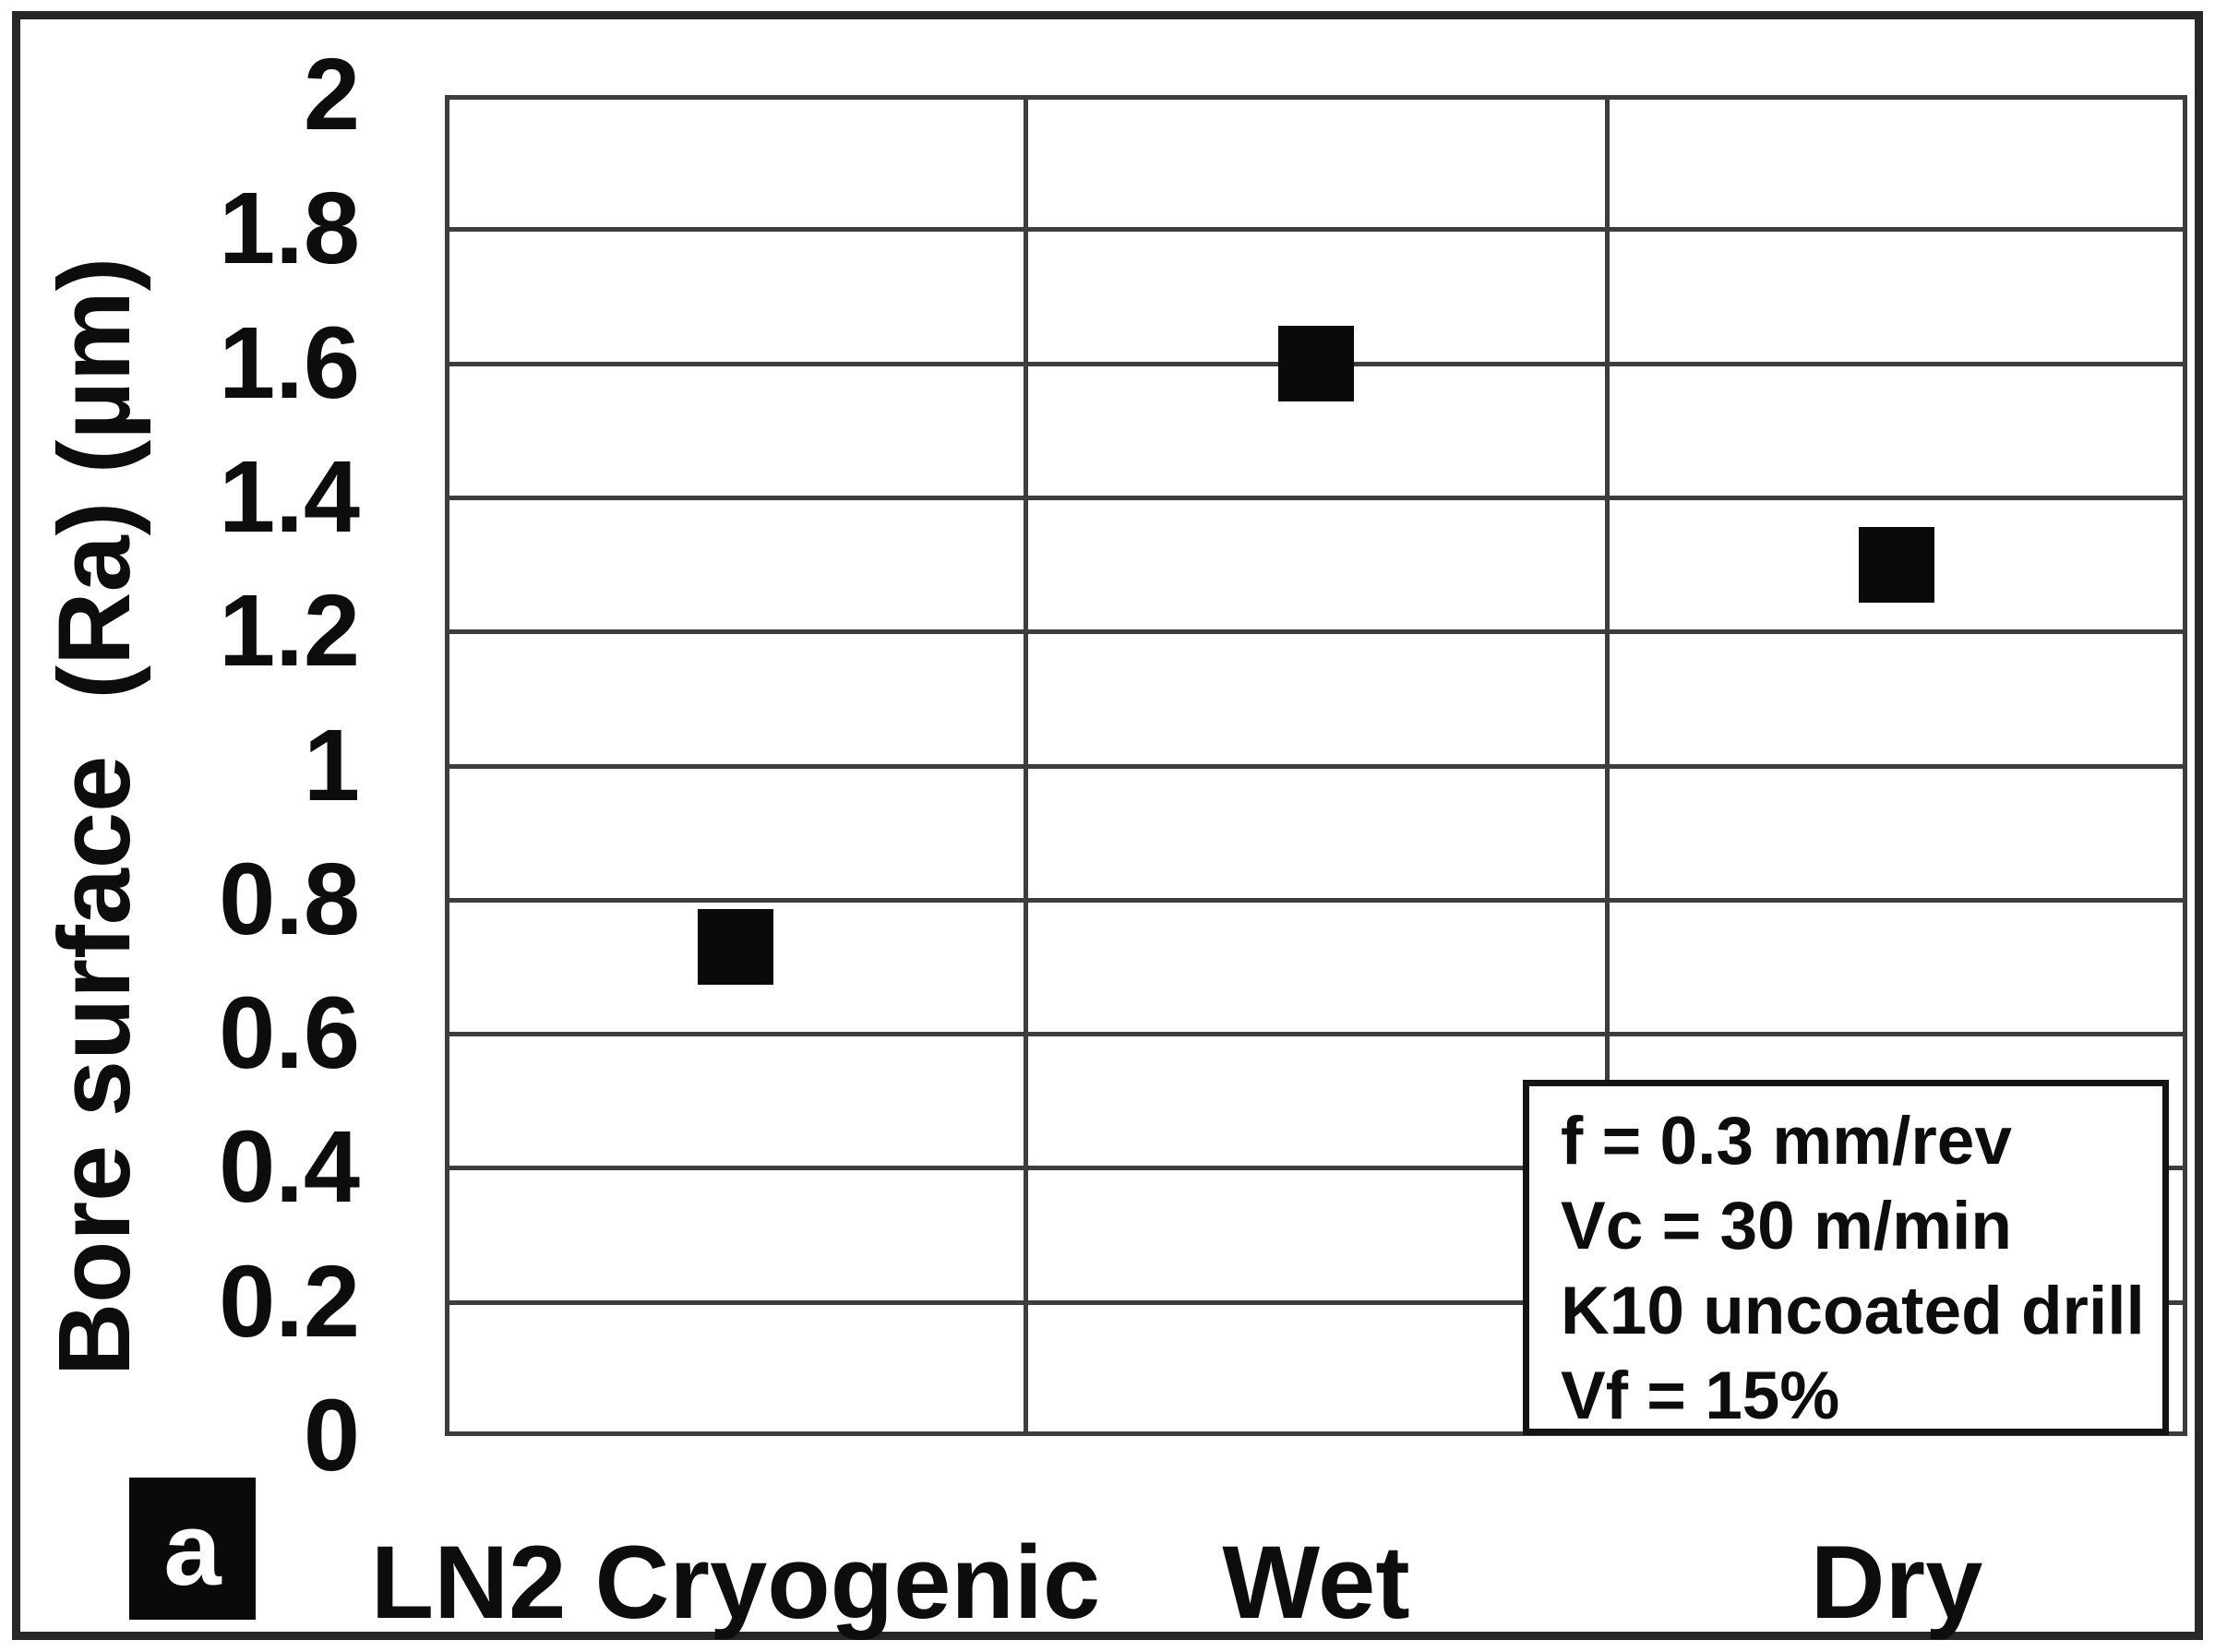 This screenshot has height=1652, width=2215. What do you see at coordinates (1701, 1396) in the screenshot?
I see `annotation-line-fiber-fraction: Vf = 15%` at bounding box center [1701, 1396].